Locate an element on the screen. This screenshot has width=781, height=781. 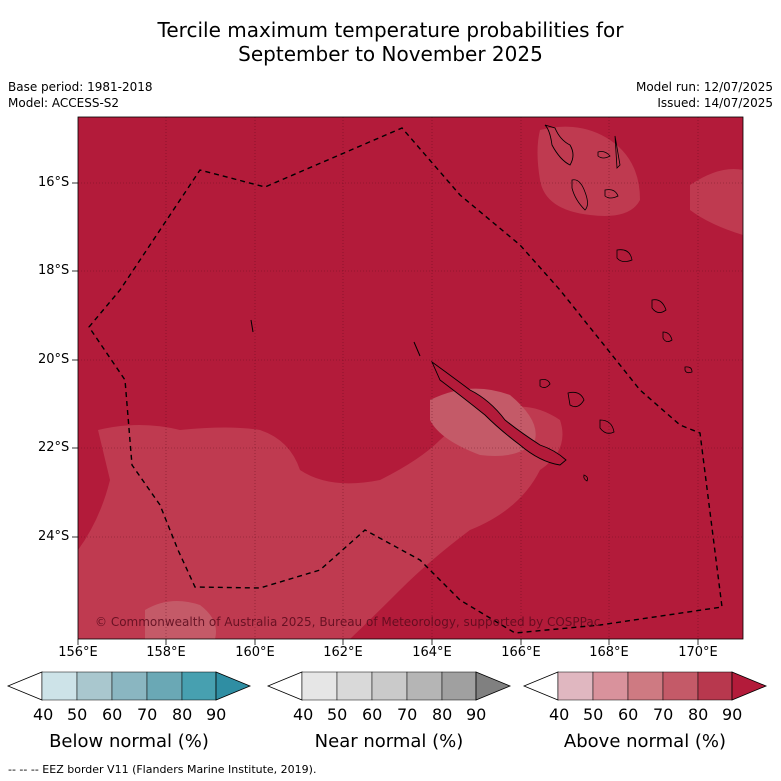
above-tick-90: 90 is located at coordinates (732, 714).